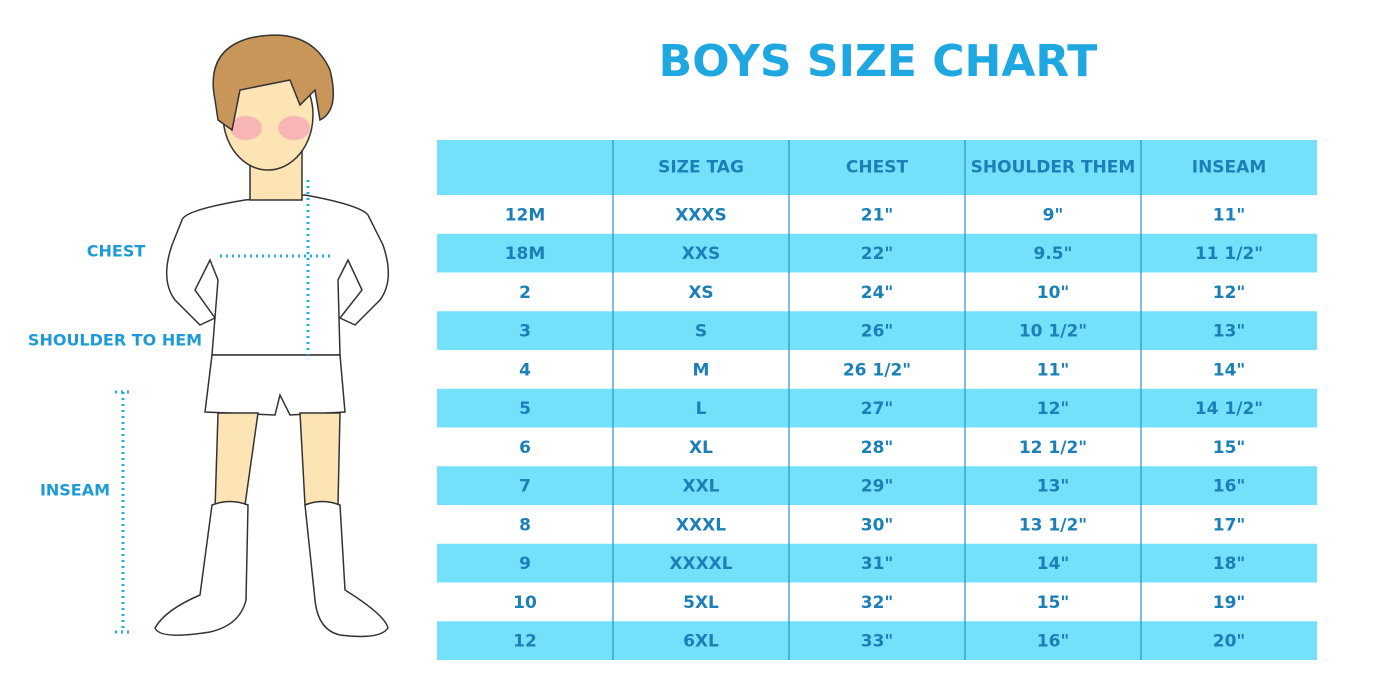 The width and height of the screenshot is (1400, 700). Describe the element at coordinates (877, 448) in the screenshot. I see `table-cell: 28"` at that location.